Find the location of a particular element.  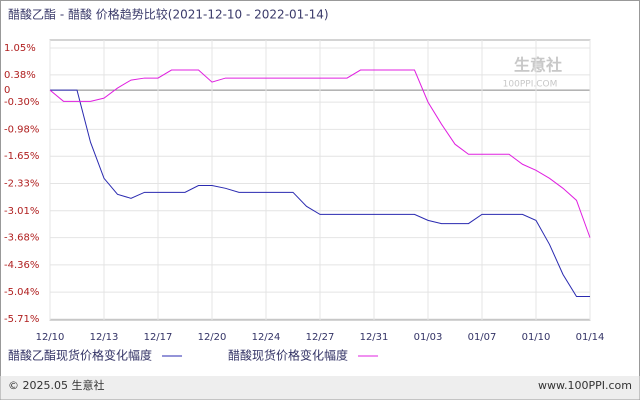

x-tick-label: 12/20 is located at coordinates (212, 337).